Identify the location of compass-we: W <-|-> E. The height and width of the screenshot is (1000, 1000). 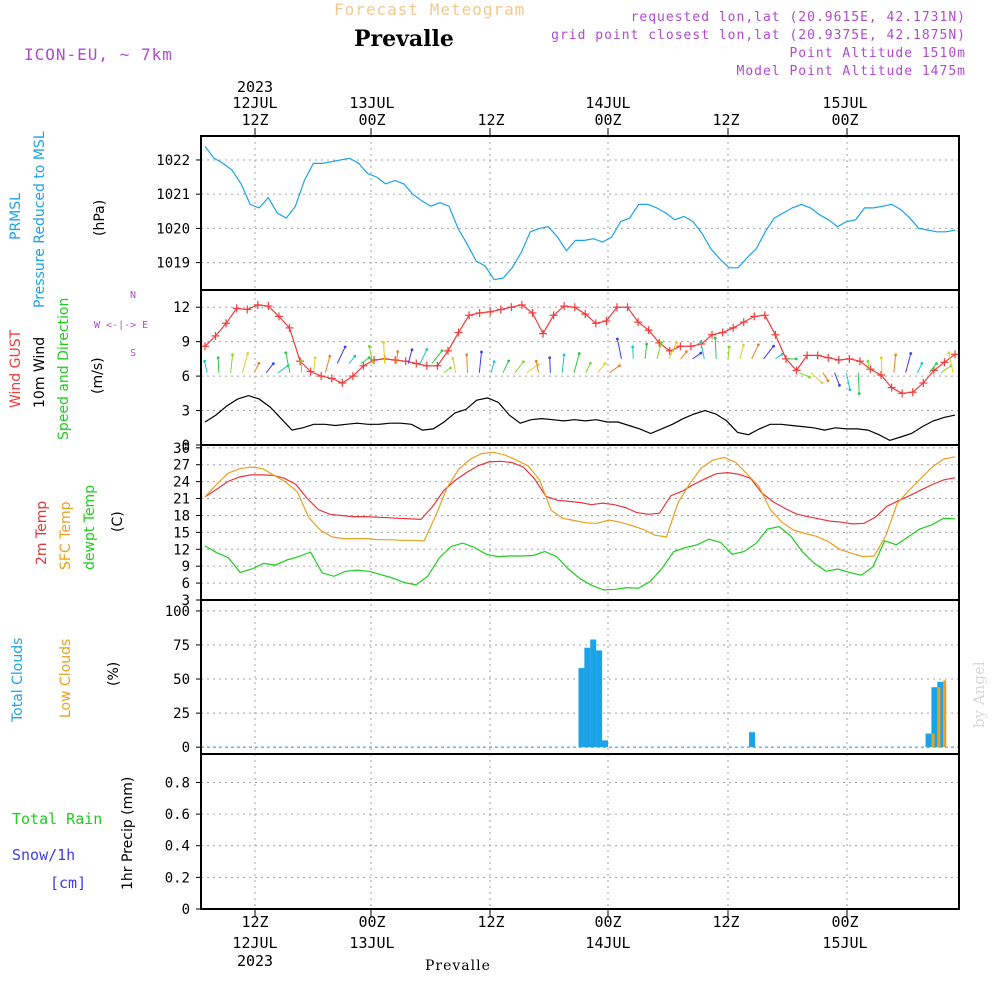
(121, 325).